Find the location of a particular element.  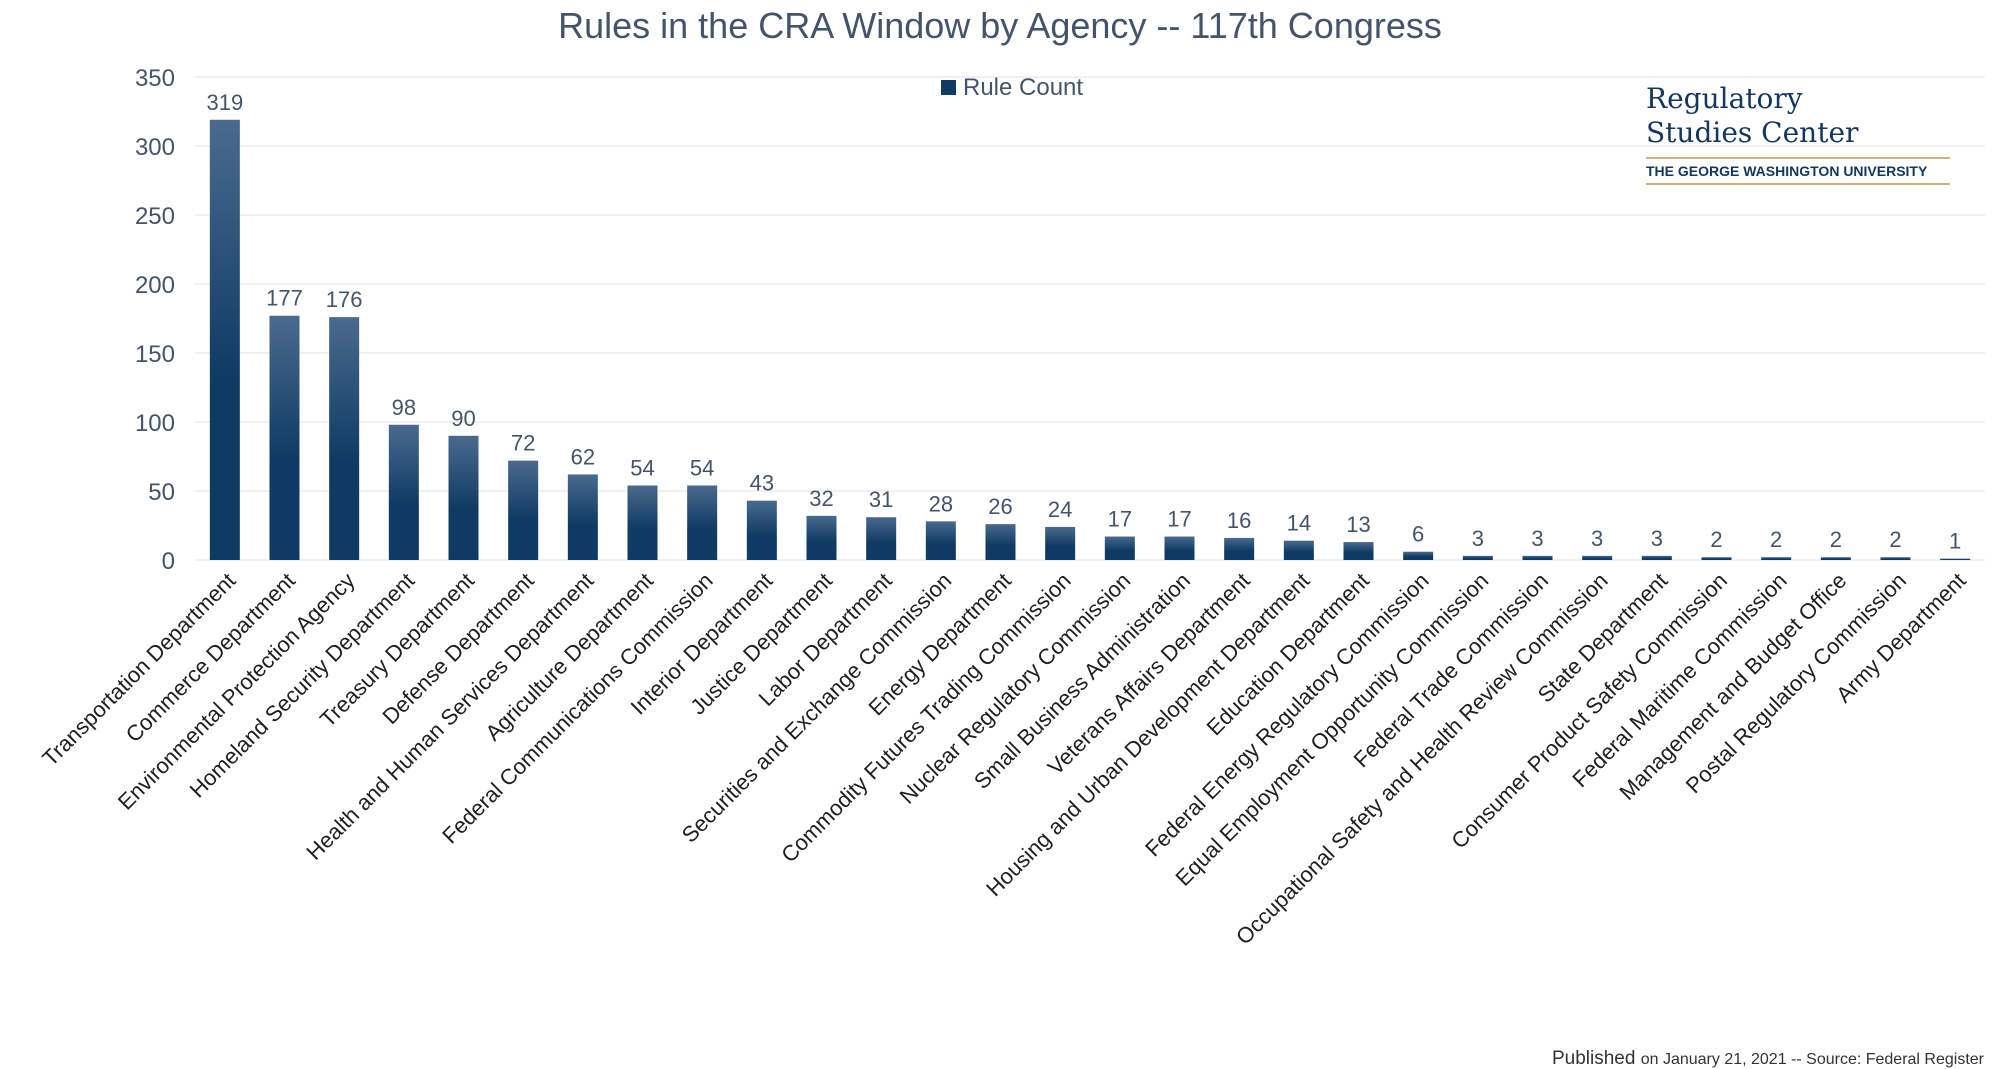

data-label: 176 is located at coordinates (344, 299).